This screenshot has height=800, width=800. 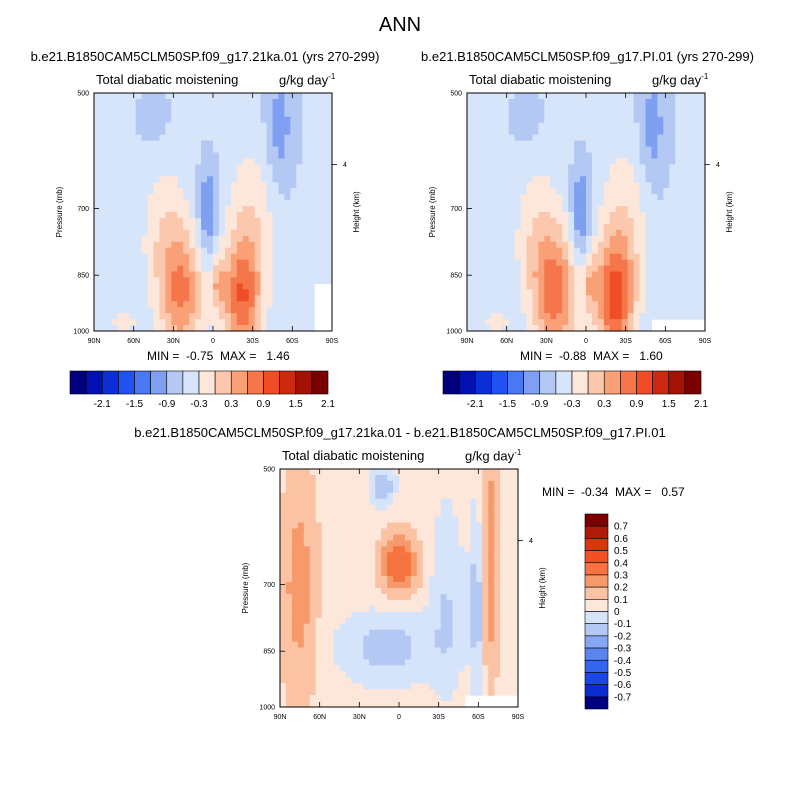 I want to click on x-tick-label: 90N, so click(x=467, y=341).